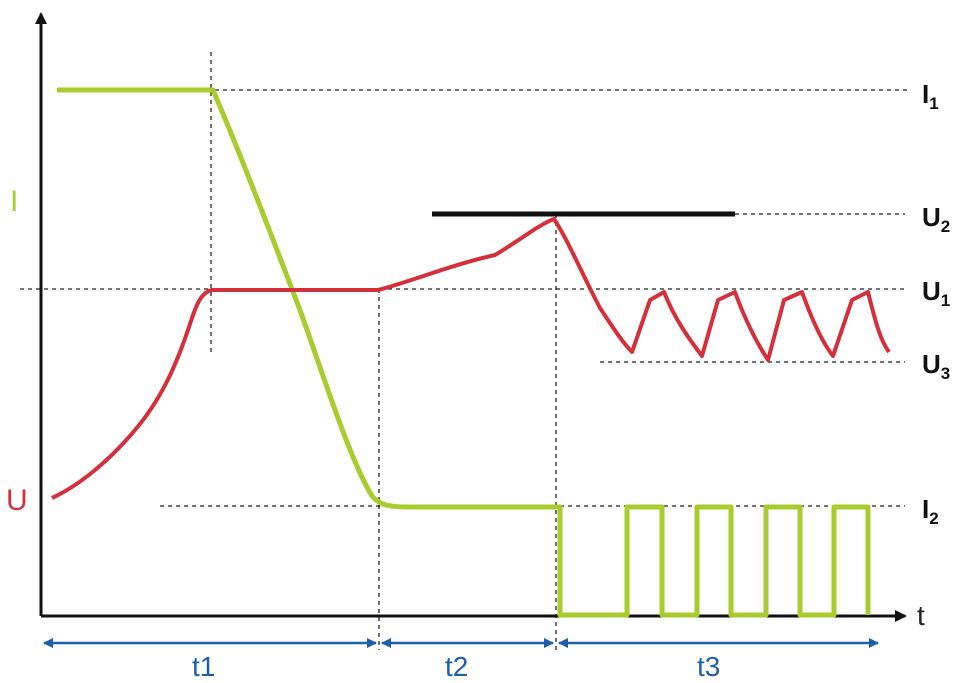 The image size is (961, 683). Describe the element at coordinates (925, 509) in the screenshot. I see `label-i2-base: I` at that location.